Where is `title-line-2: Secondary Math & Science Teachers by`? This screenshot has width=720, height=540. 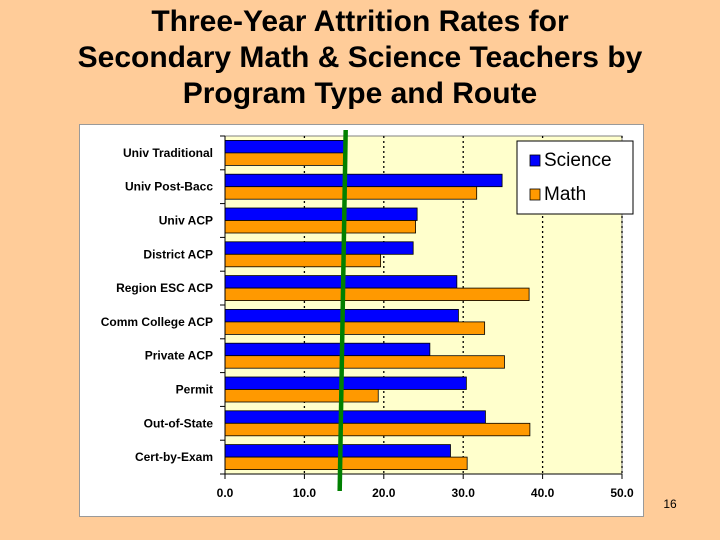
title-line-2: Secondary Math & Science Teachers by is located at coordinates (360, 57).